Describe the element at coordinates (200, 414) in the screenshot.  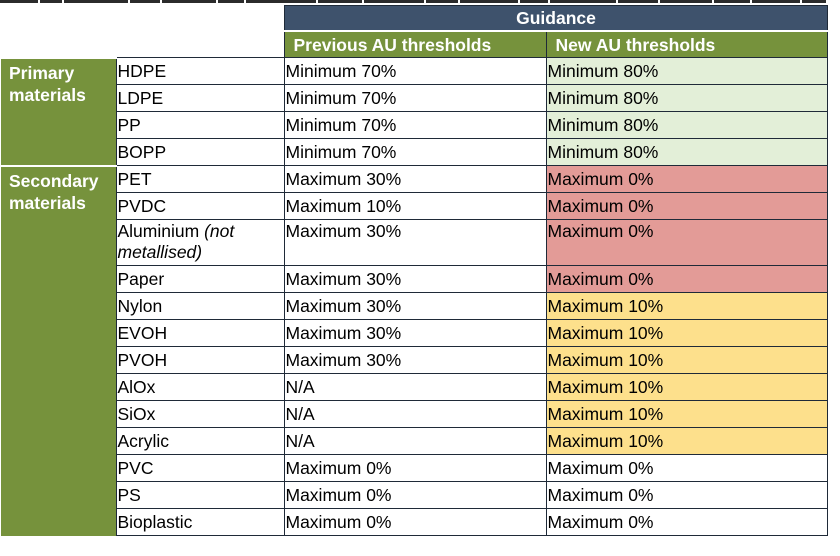
I see `material-cell: SiOx` at that location.